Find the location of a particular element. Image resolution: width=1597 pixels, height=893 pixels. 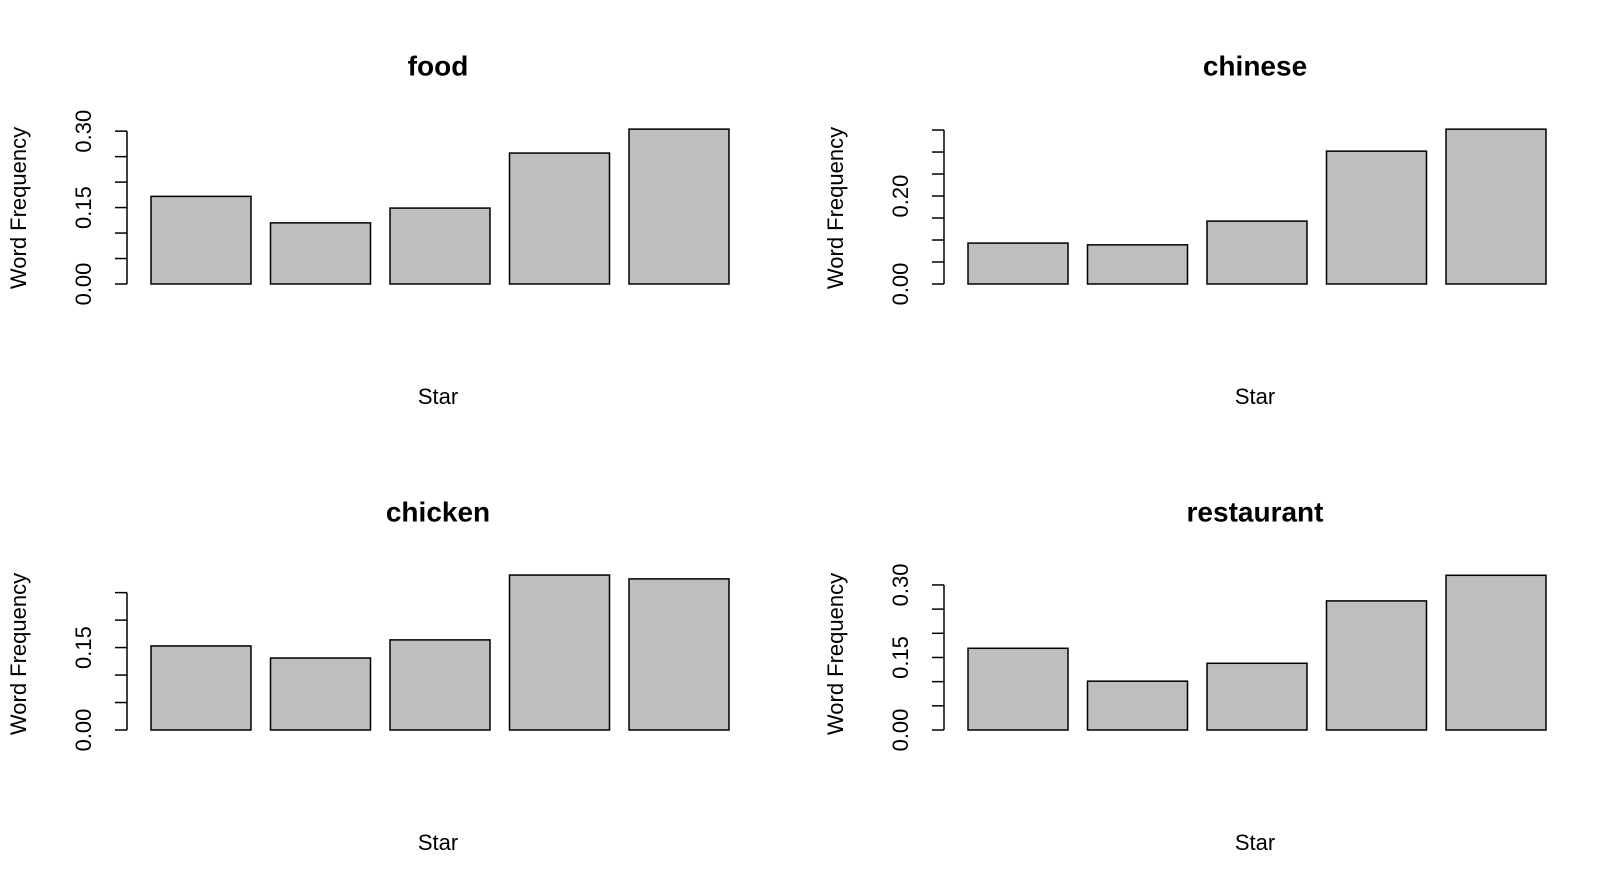

panel-title: chinese is located at coordinates (1255, 65).